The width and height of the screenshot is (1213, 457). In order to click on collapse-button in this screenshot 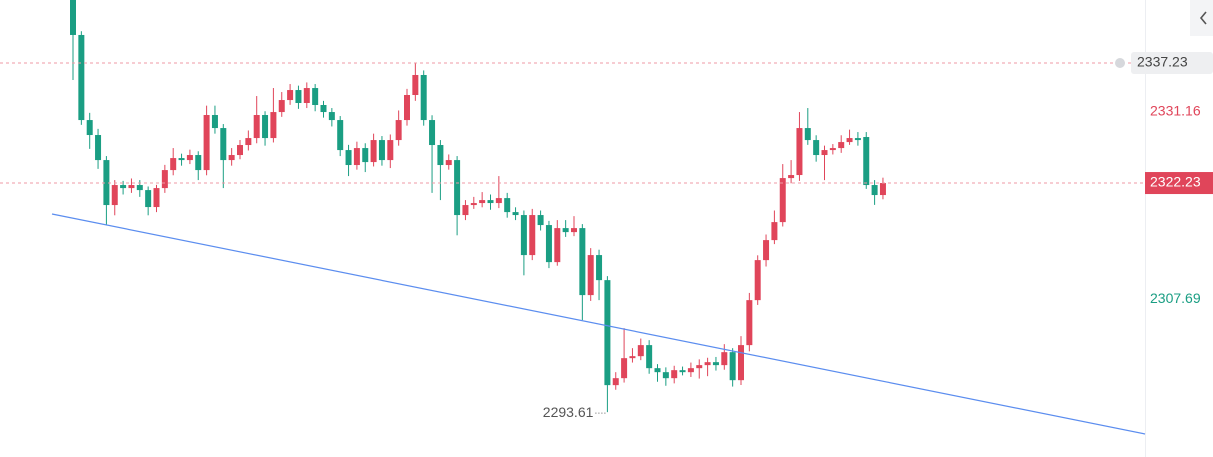, I will do `click(1201, 18)`.